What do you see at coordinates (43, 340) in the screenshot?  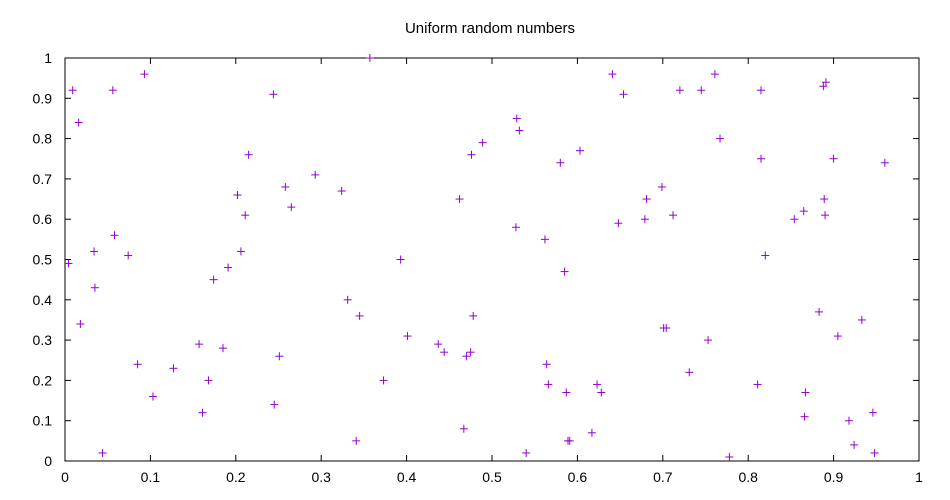 I see `y-tick-label: 0.3` at bounding box center [43, 340].